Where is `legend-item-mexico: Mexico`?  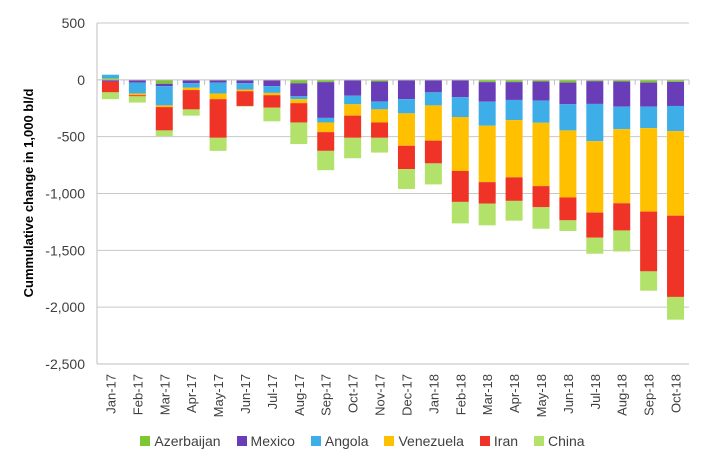 legend-item-mexico: Mexico is located at coordinates (265, 441).